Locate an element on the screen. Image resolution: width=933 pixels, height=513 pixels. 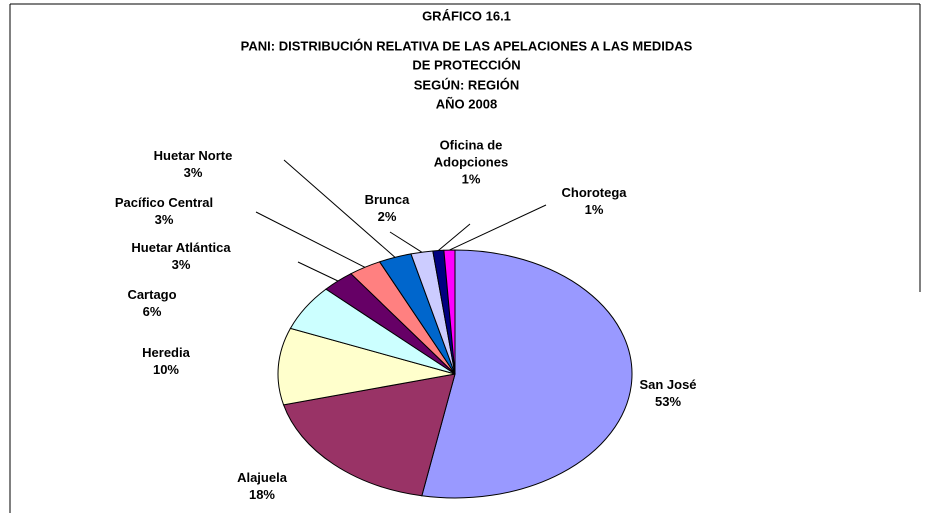
slice-label: Pacífico Central 3% is located at coordinates (164, 211).